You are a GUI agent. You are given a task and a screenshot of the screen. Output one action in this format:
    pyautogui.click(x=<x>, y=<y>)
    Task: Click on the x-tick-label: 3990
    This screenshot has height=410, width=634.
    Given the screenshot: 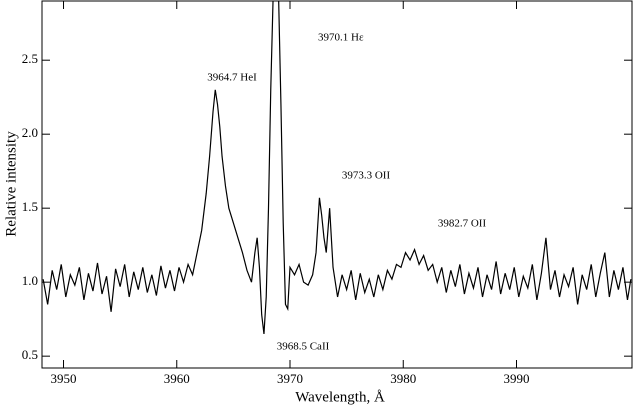 What is the action you would take?
    pyautogui.click(x=516, y=378)
    